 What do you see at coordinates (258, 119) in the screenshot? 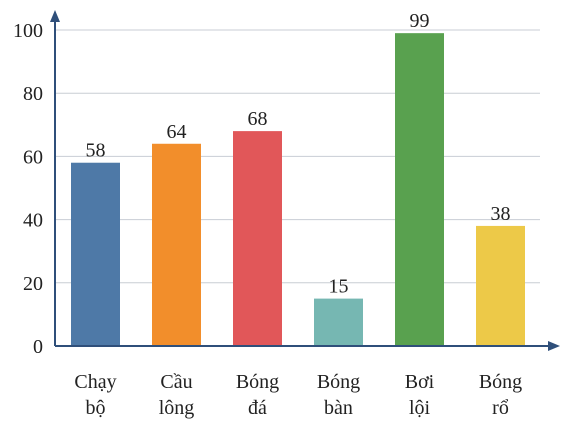
I see `data-label-2: 68` at bounding box center [258, 119].